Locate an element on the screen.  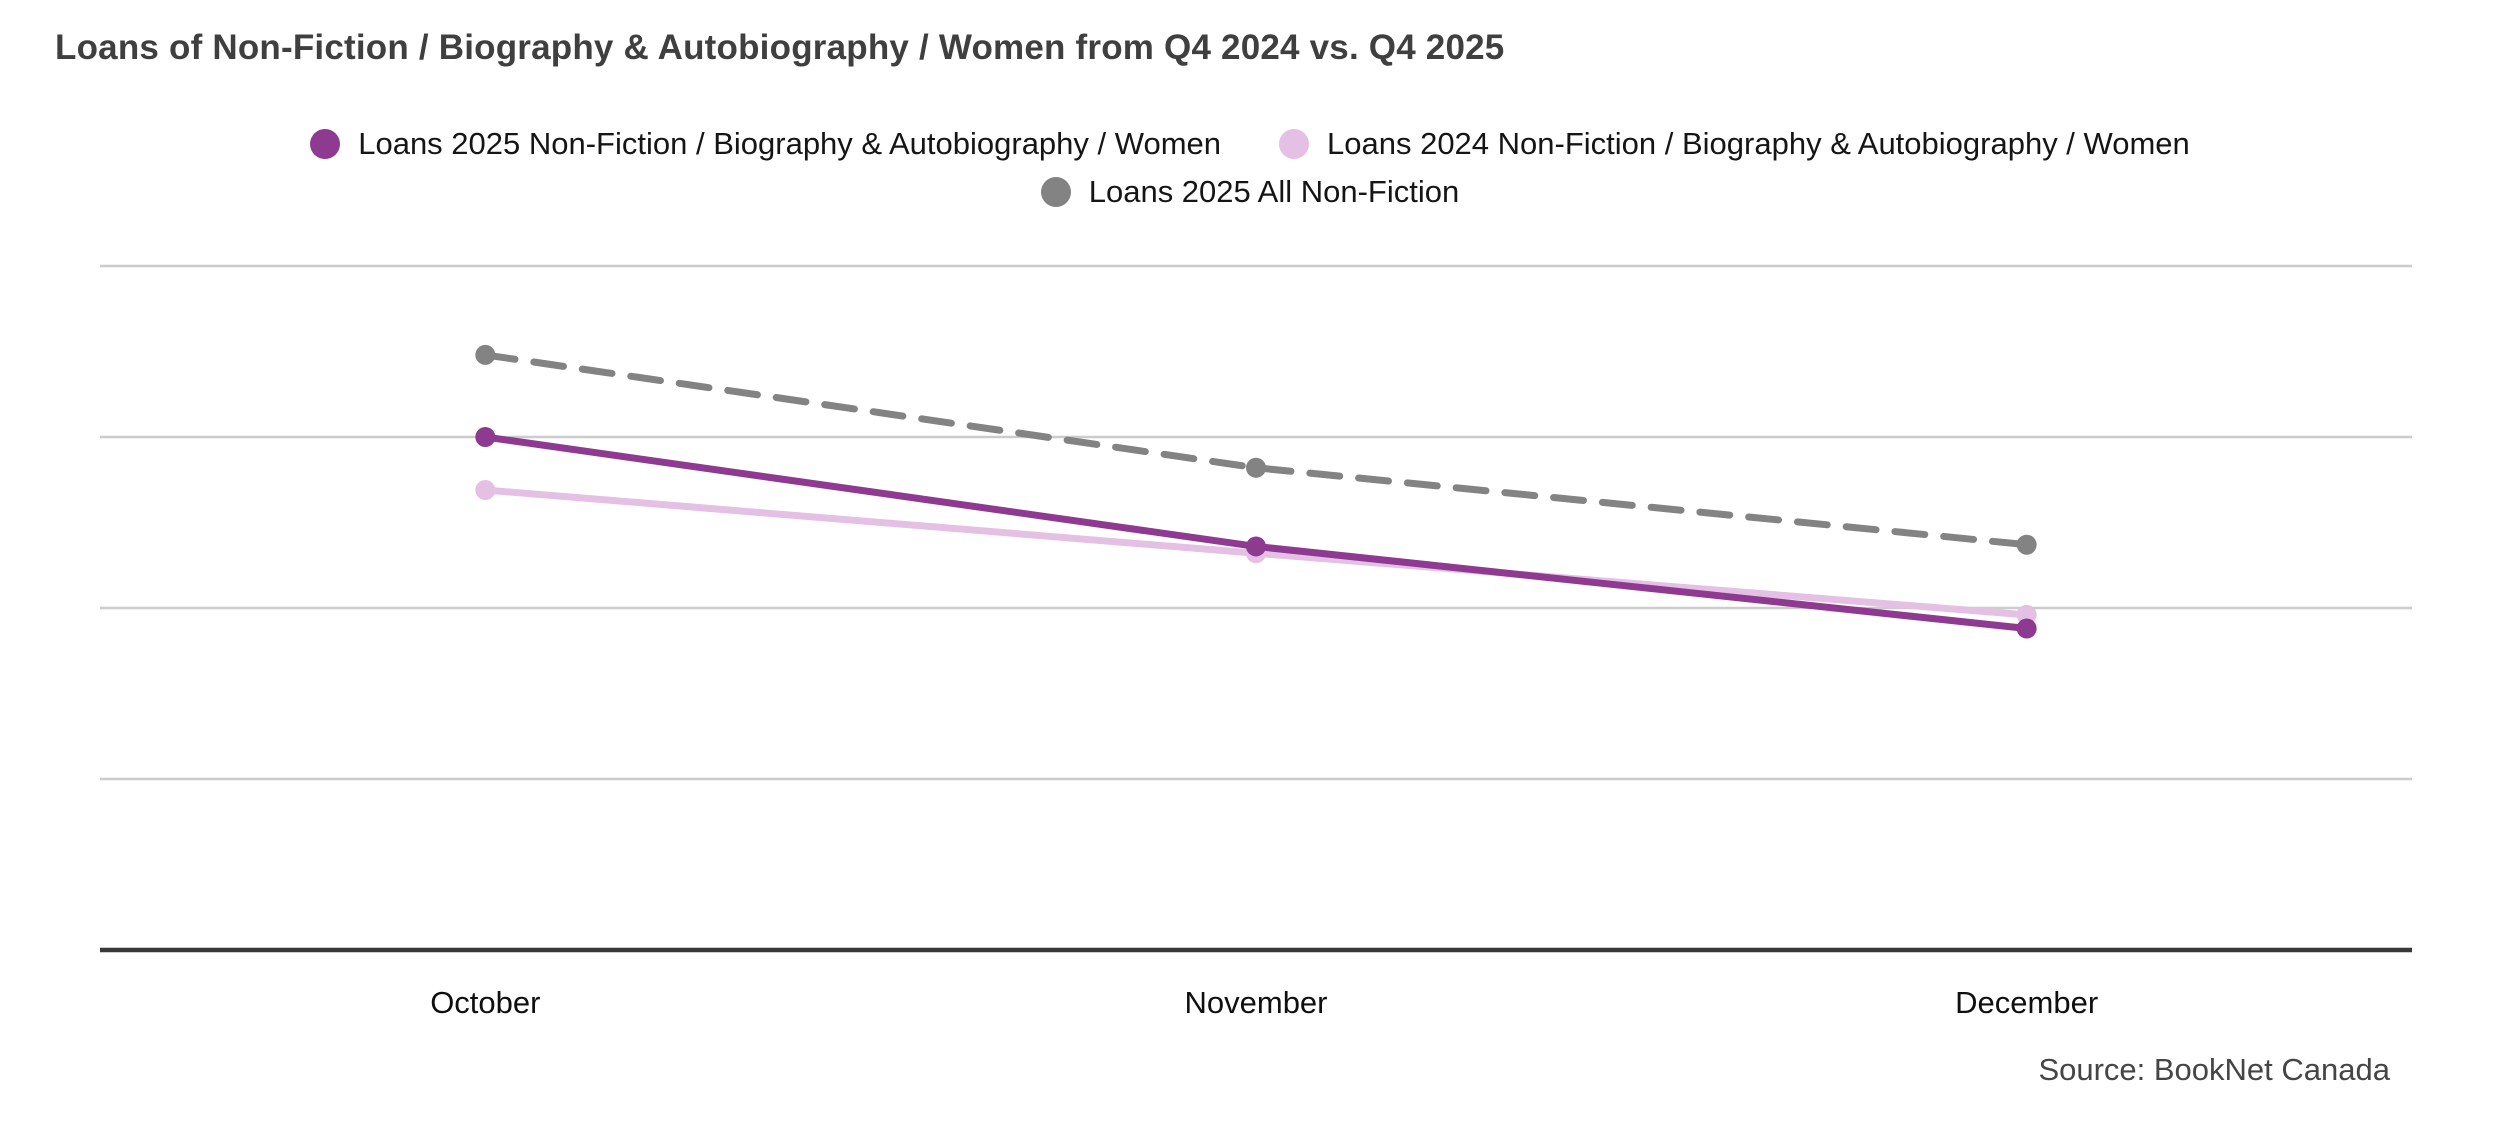
legend-item: Loans 2025 All Non-Fiction is located at coordinates (1250, 192).